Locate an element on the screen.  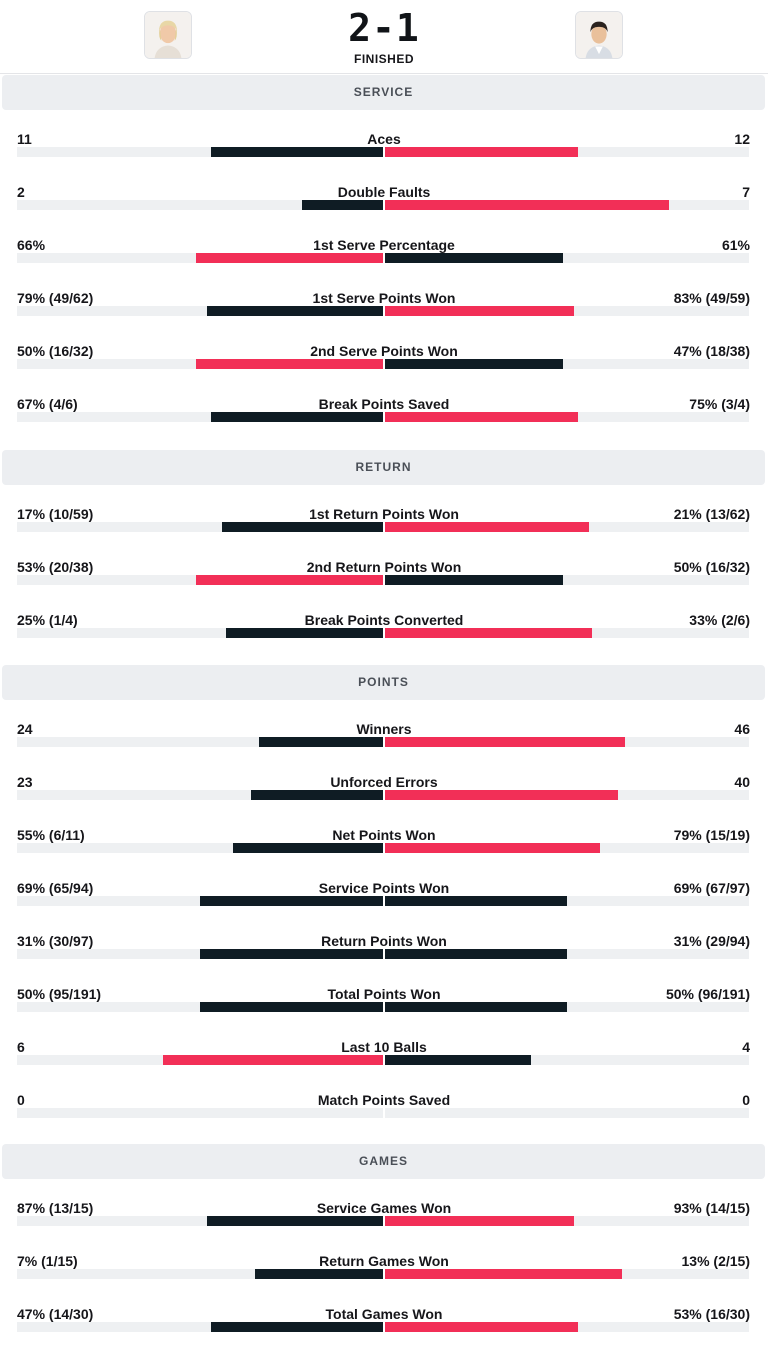
player1-value: 23 is located at coordinates (25, 782).